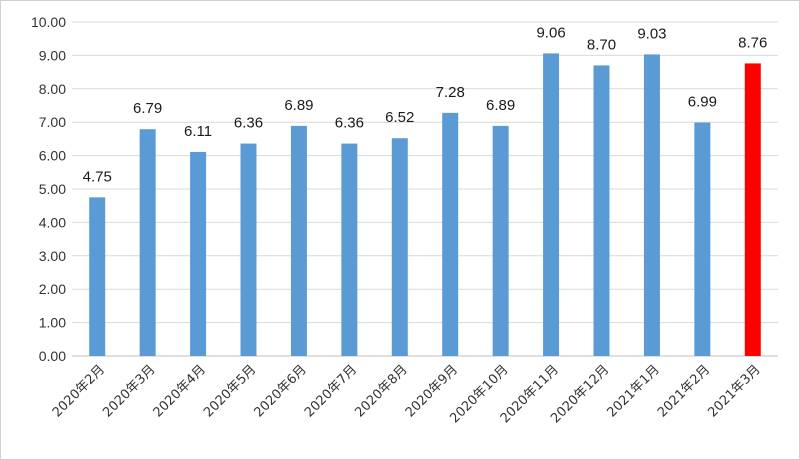  What do you see at coordinates (331, 391) in the screenshot?
I see `x-tick-label: 2020年7月` at bounding box center [331, 391].